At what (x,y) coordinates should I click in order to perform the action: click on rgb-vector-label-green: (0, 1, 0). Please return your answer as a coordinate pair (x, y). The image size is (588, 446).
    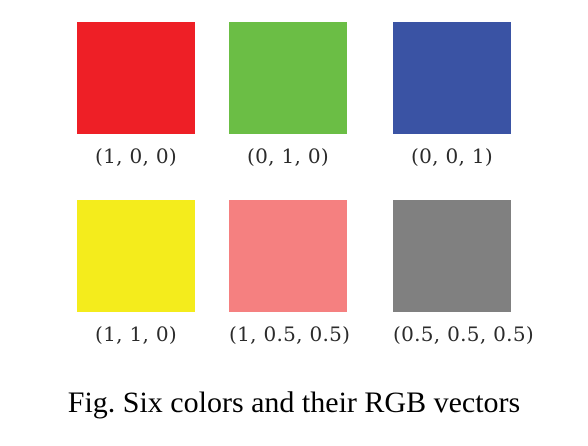
    Looking at the image, I should click on (288, 156).